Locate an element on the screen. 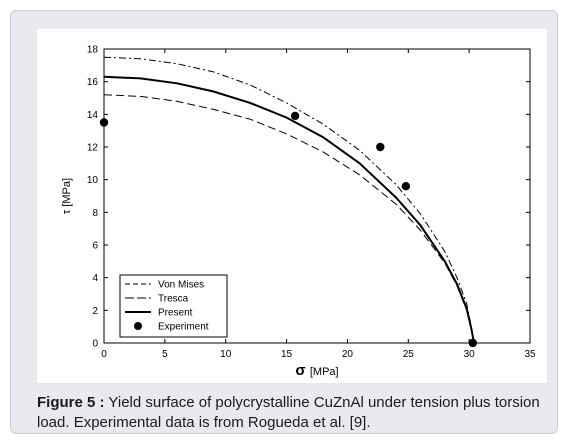  x-tick-label: 35 is located at coordinates (530, 354).